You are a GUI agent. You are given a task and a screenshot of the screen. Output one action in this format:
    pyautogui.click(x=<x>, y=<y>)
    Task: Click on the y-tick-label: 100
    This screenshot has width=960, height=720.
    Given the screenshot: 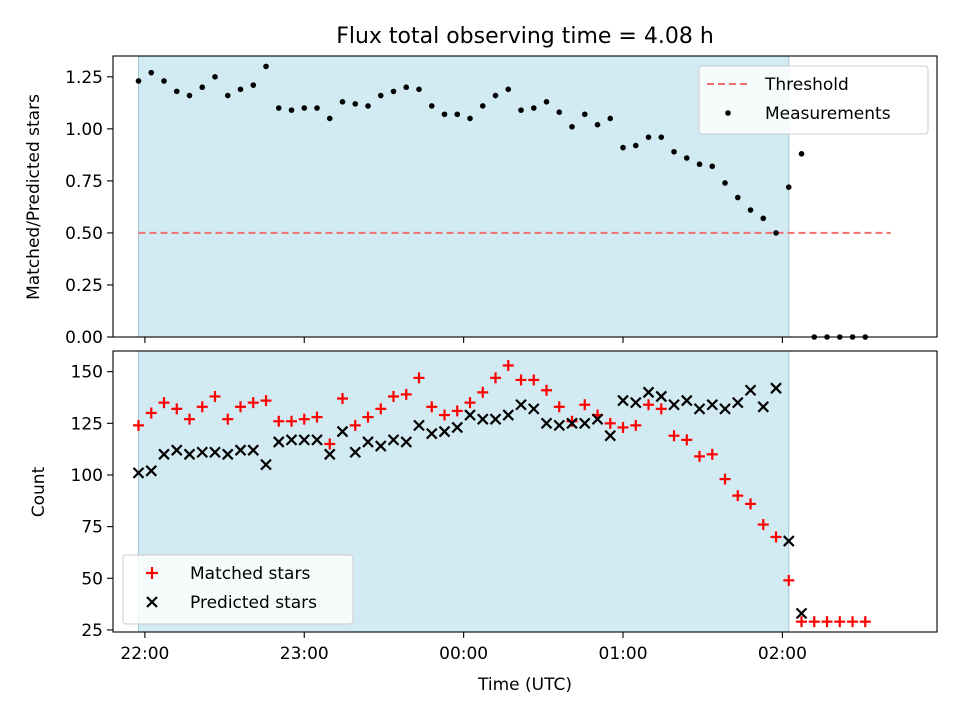 What is the action you would take?
    pyautogui.click(x=87, y=476)
    